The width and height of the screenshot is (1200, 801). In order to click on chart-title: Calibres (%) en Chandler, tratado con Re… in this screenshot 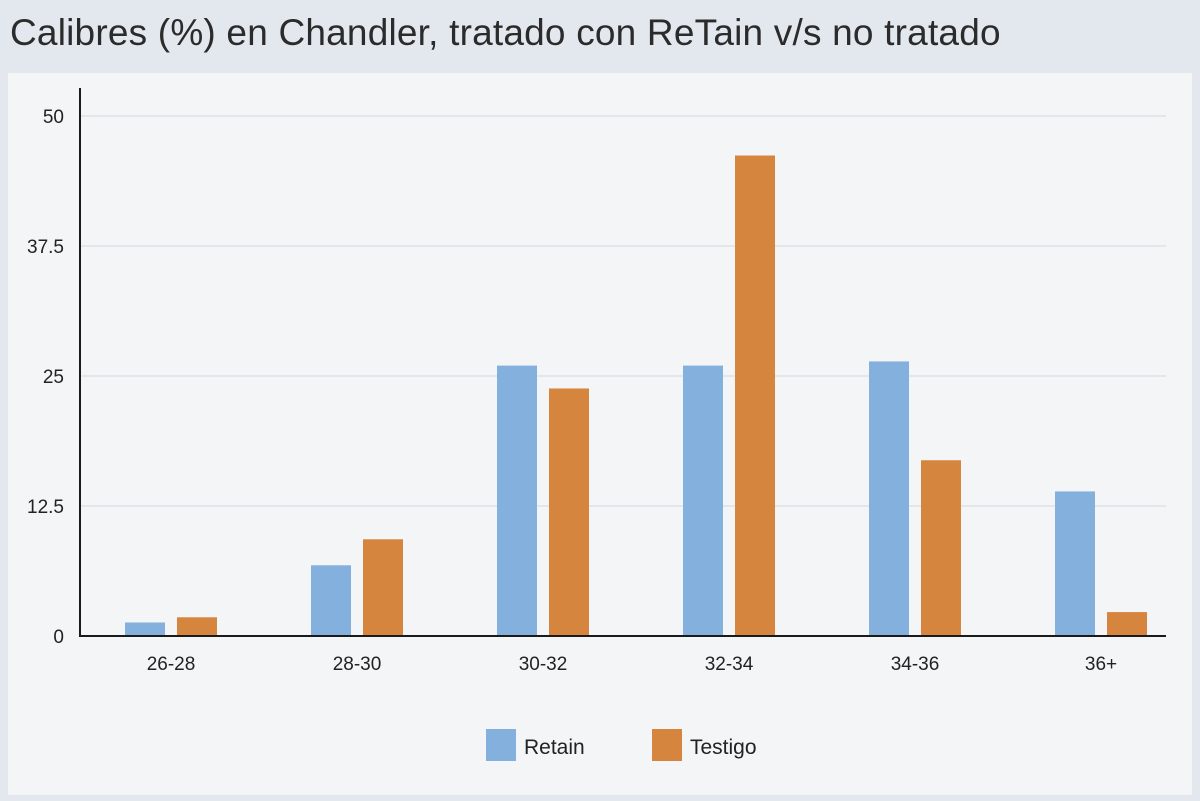, I will do `click(505, 32)`.